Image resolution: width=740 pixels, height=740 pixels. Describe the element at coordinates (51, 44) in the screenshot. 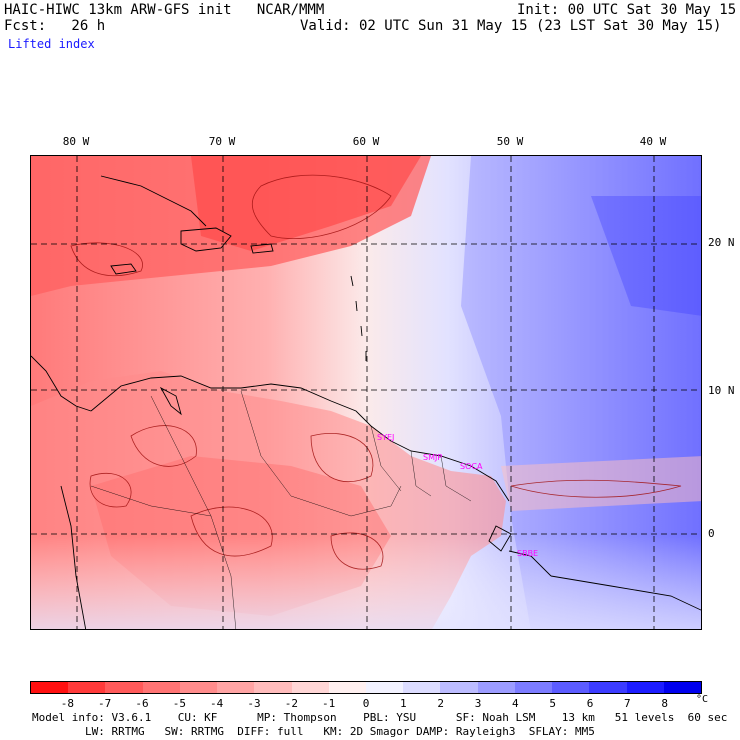

I see `field-name: Lifted index` at that location.